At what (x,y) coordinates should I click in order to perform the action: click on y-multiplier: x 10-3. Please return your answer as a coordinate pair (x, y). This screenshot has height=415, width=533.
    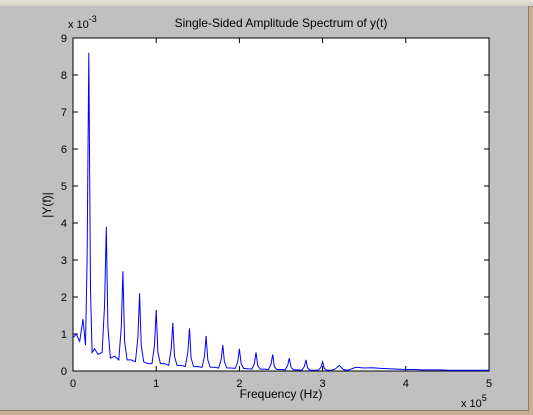
    Looking at the image, I should click on (82, 22).